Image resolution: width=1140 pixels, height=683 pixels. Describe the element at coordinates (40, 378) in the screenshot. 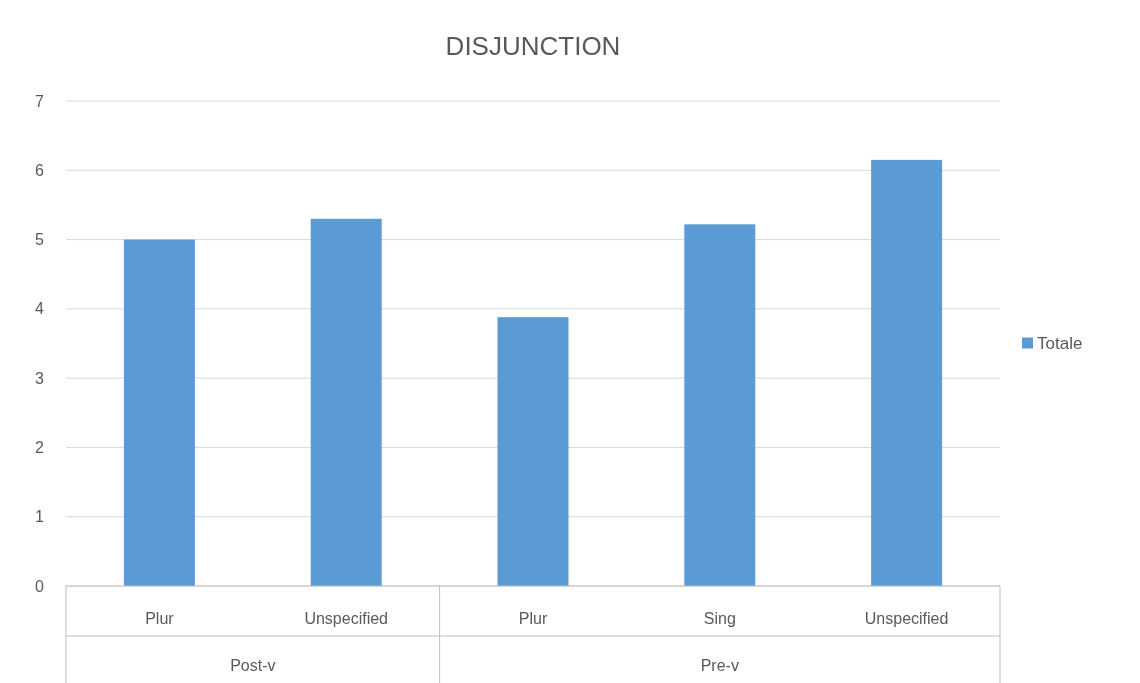

I see `y-tick-label: 3` at that location.